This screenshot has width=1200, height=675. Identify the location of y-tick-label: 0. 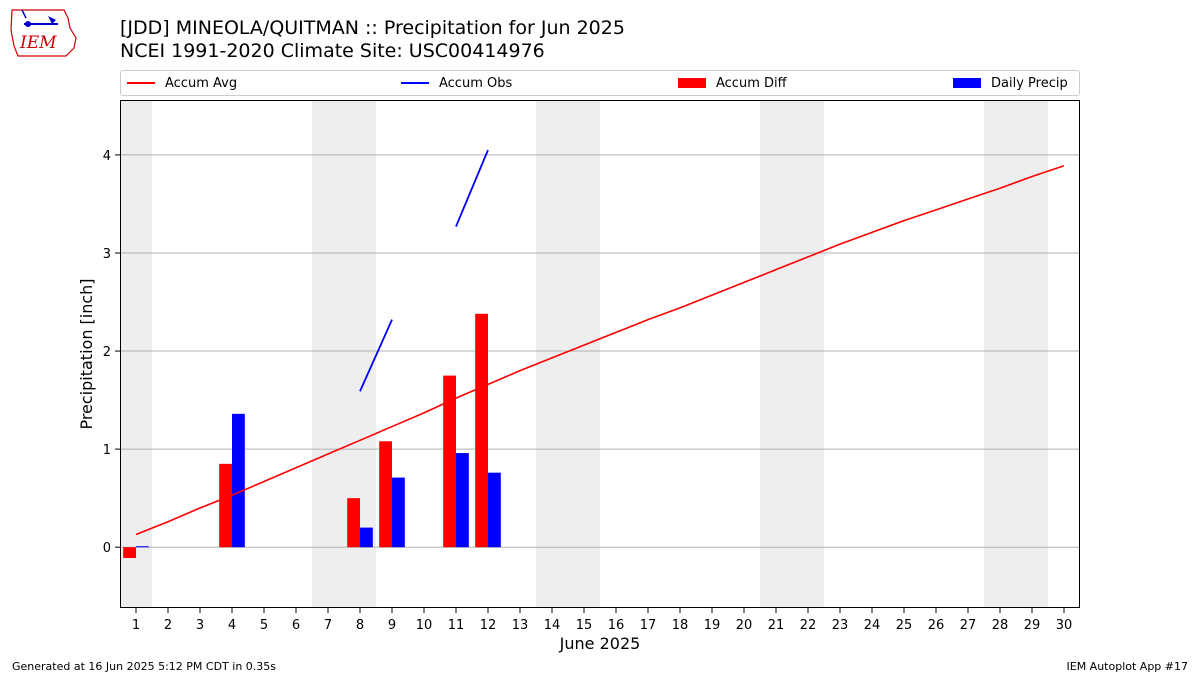
(107, 548).